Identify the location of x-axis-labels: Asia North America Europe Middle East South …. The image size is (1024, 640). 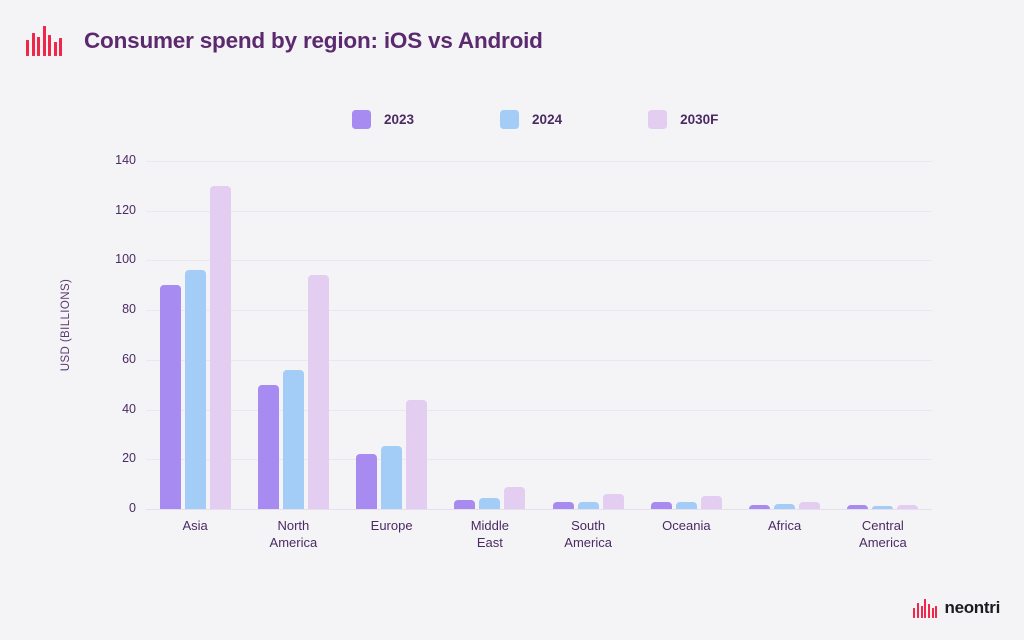
(539, 534).